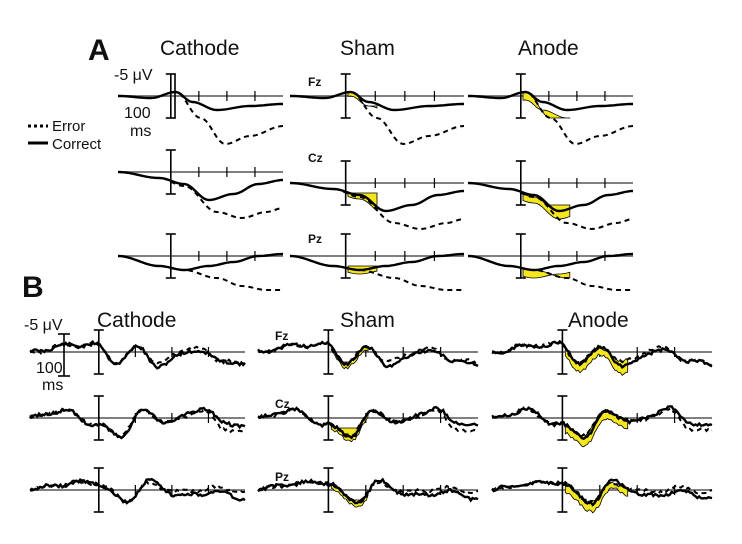 This screenshot has width=742, height=544. I want to click on legend-correct-label: Correct, so click(77, 144).